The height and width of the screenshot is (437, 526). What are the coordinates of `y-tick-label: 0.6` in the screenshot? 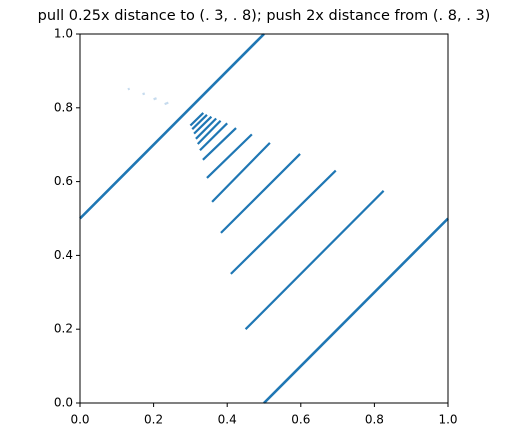 It's located at (63, 181).